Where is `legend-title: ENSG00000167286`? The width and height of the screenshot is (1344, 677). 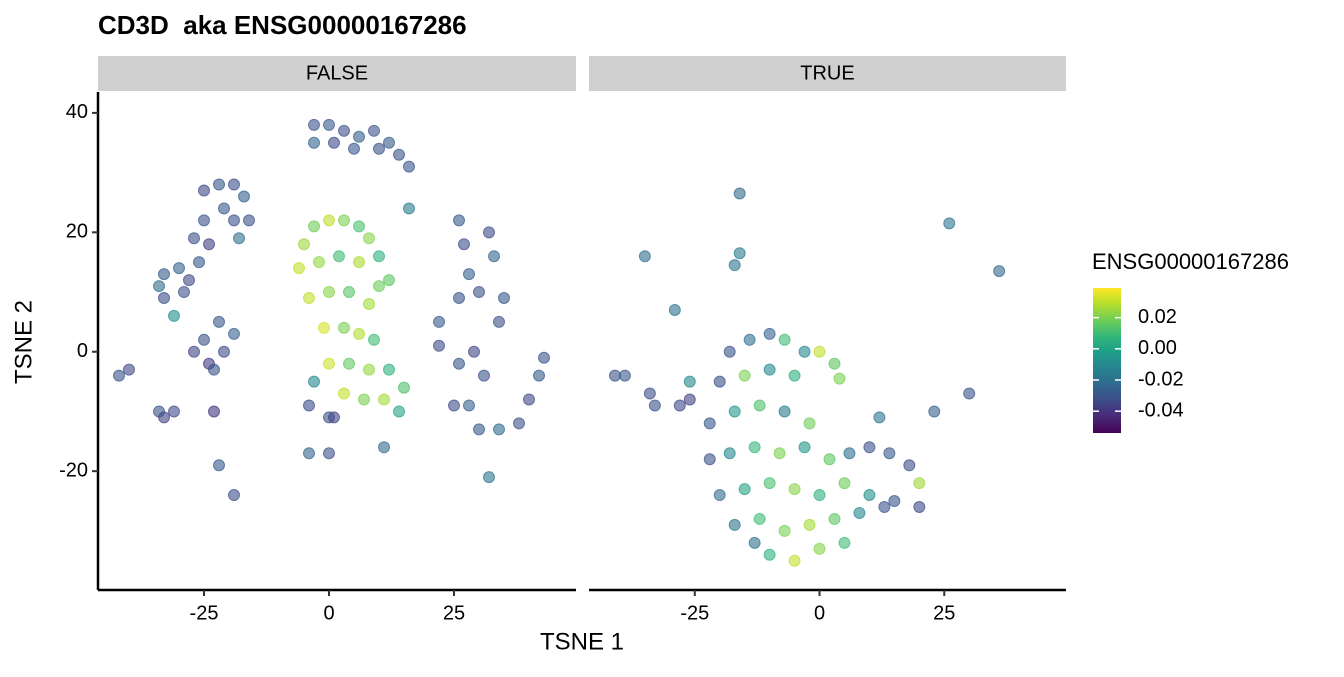 legend-title: ENSG00000167286 is located at coordinates (1190, 261).